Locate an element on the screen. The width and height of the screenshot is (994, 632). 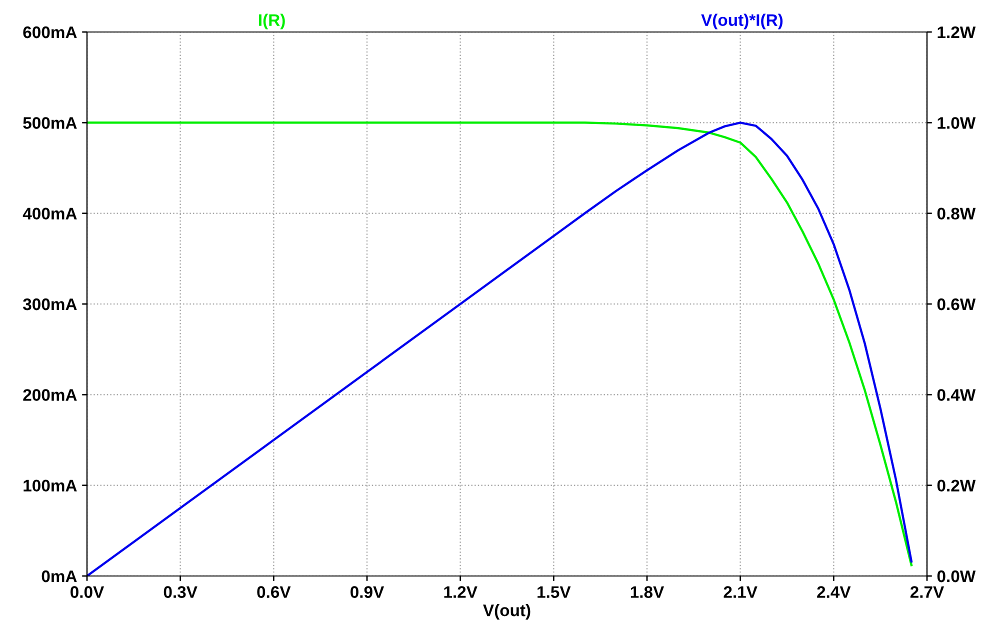
y-tick-label: 300mA is located at coordinates (50, 304).